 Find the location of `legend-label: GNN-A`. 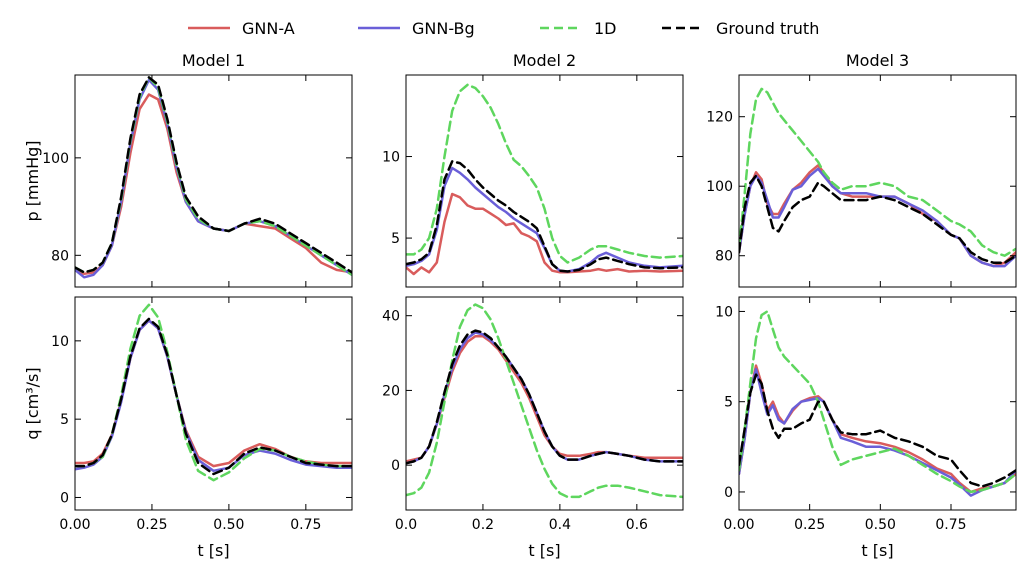

legend-label: GNN-A is located at coordinates (268, 28).